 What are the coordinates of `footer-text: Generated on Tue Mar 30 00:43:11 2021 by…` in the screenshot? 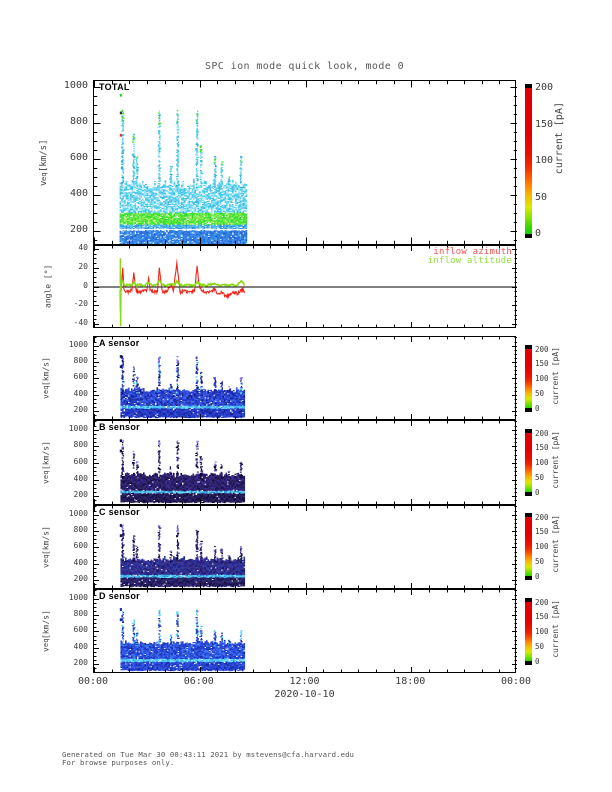 It's located at (208, 759).